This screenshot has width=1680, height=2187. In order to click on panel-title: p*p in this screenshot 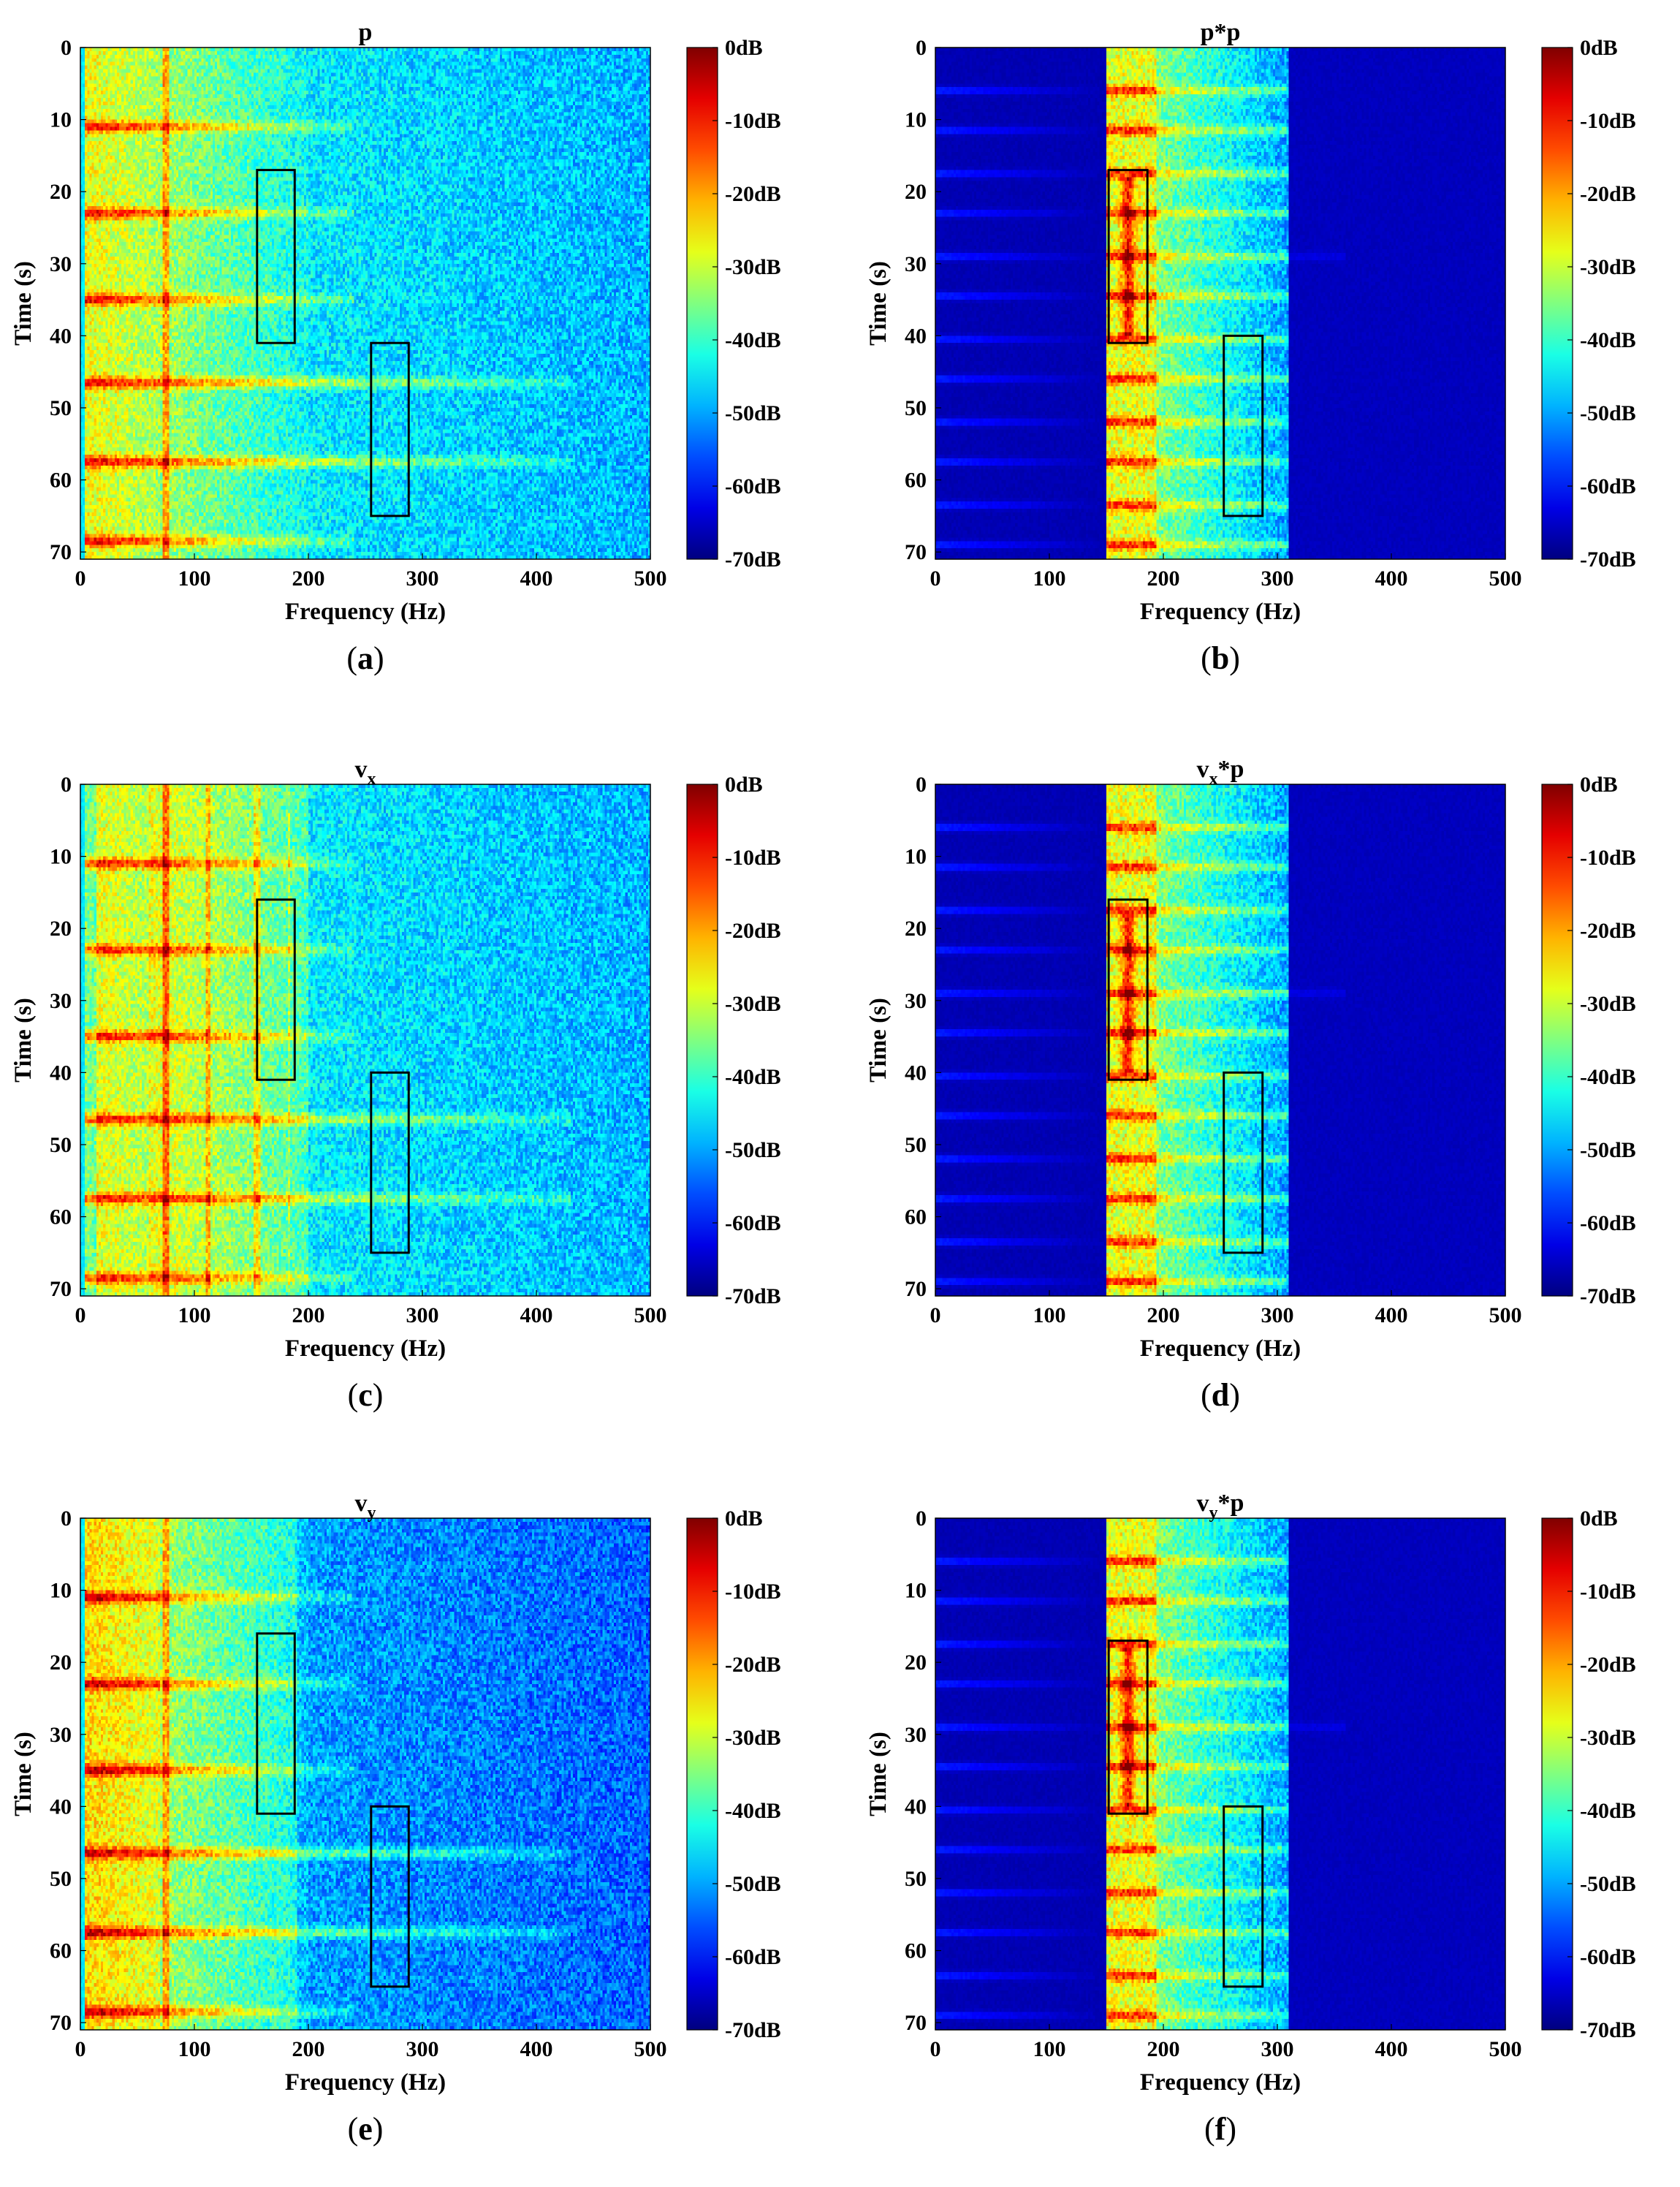, I will do `click(1221, 32)`.